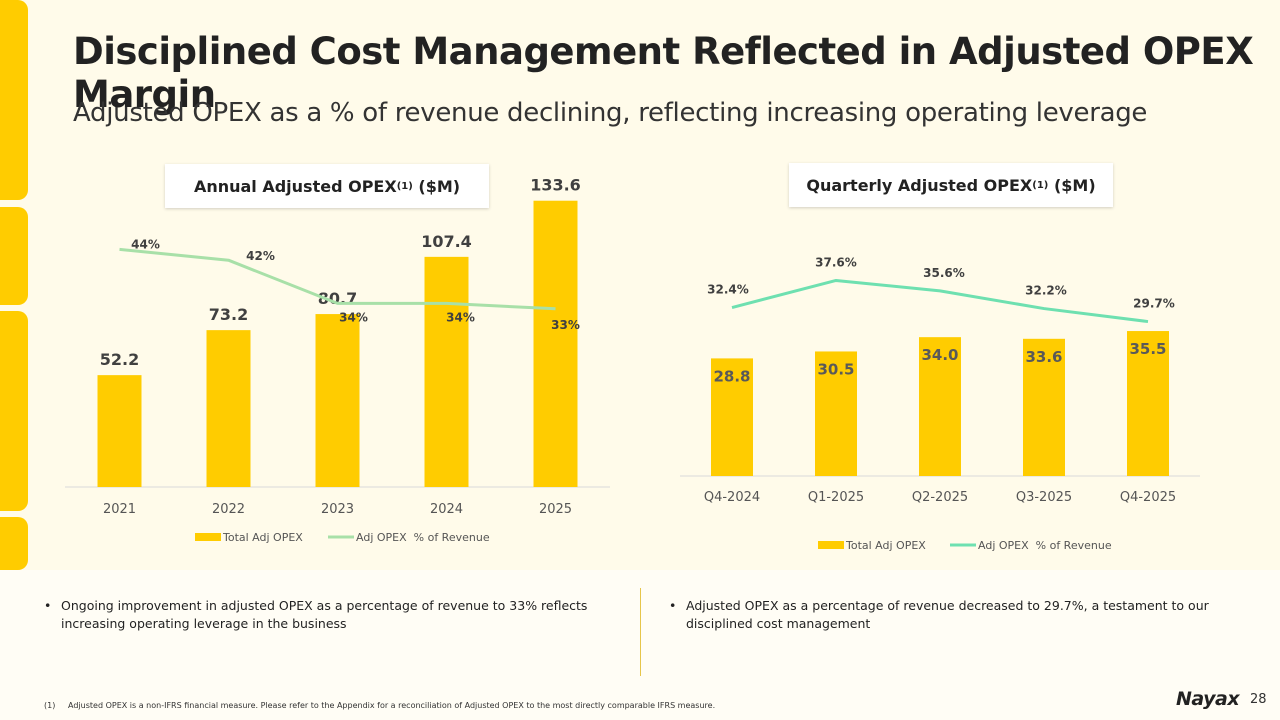 The image size is (1280, 720). Describe the element at coordinates (939, 355) in the screenshot. I see `bar-value-label: 34.0` at that location.